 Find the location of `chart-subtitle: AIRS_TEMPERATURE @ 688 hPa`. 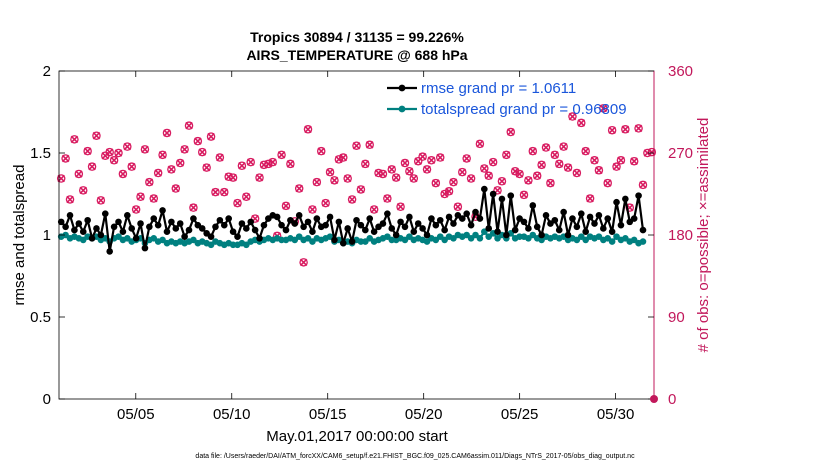

chart-subtitle: AIRS_TEMPERATURE @ 688 hPa is located at coordinates (356, 55).